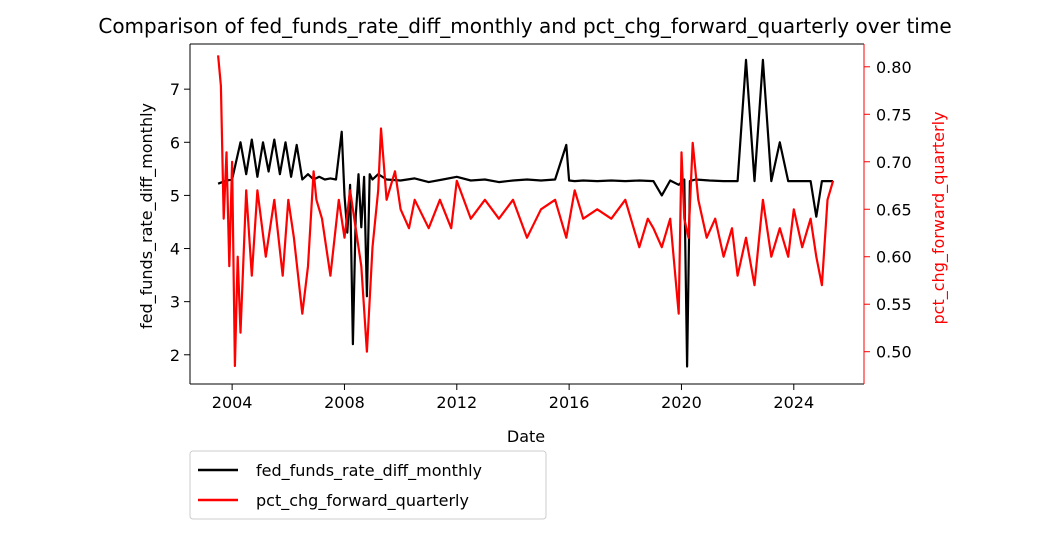  Describe the element at coordinates (175, 249) in the screenshot. I see `y-left-tick-label: 4` at that location.